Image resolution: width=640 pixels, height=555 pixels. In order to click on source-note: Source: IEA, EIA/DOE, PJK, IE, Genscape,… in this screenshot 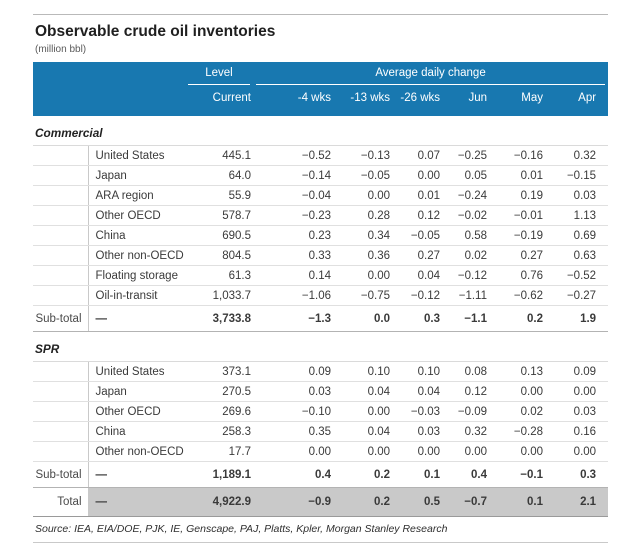, I will do `click(320, 530)`.